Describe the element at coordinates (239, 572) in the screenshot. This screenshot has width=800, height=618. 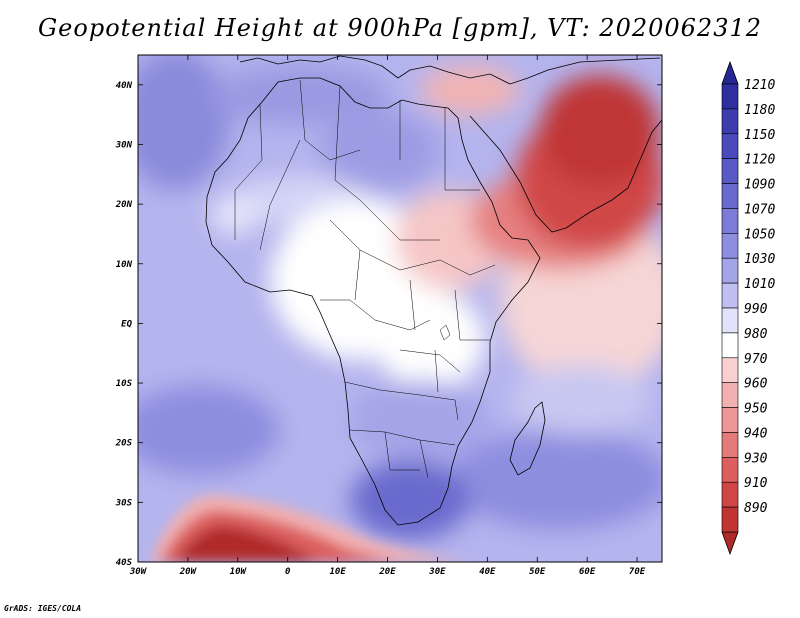
I see `lon-tick-label: 10W` at that location.